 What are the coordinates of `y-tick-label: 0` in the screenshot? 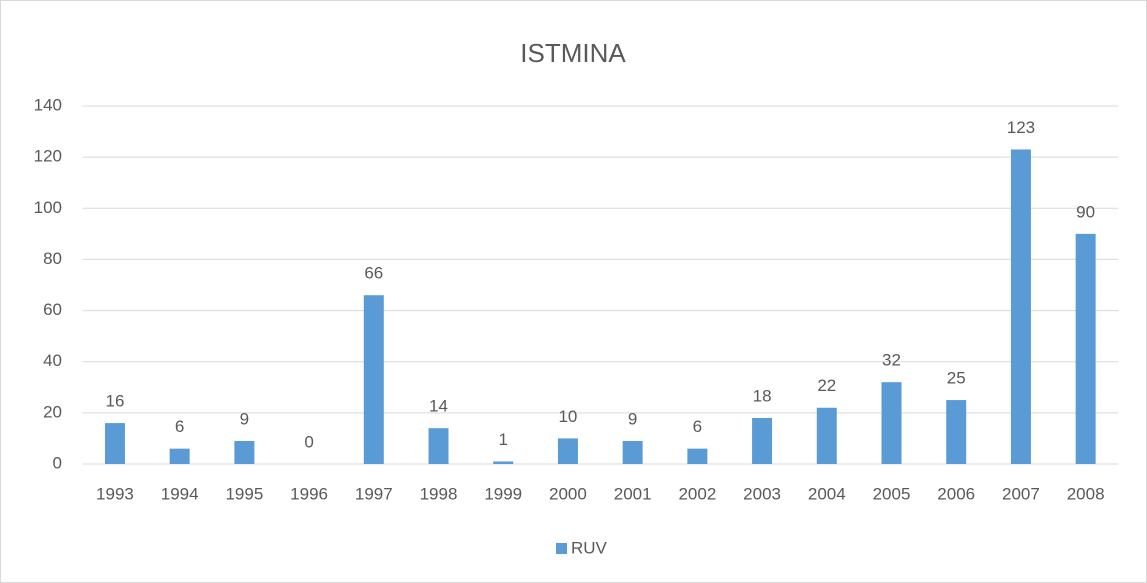 It's located at (57, 462).